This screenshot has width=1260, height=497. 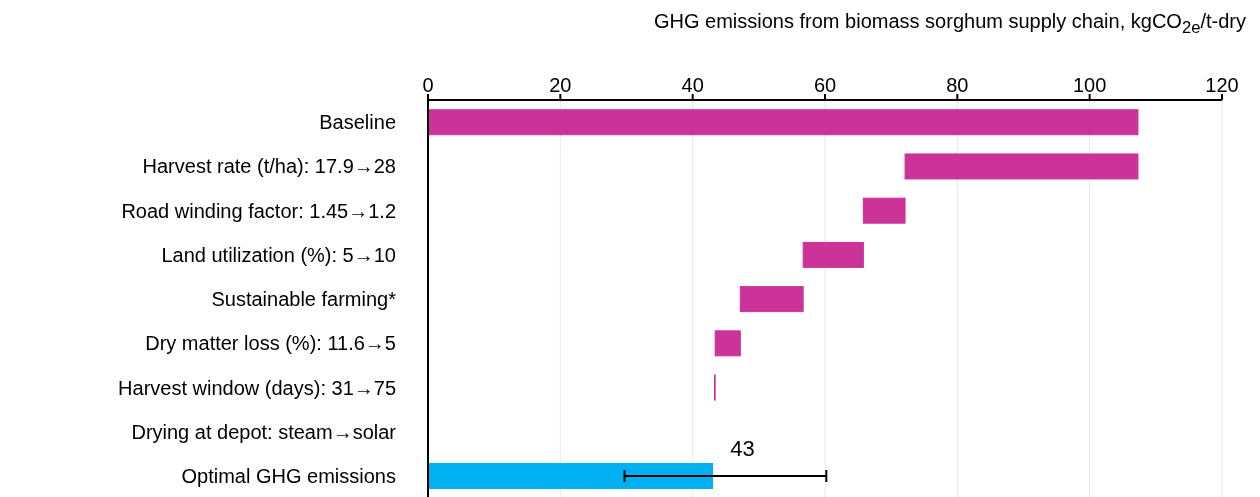 What do you see at coordinates (692, 85) in the screenshot?
I see `x-tick-label: 40` at bounding box center [692, 85].